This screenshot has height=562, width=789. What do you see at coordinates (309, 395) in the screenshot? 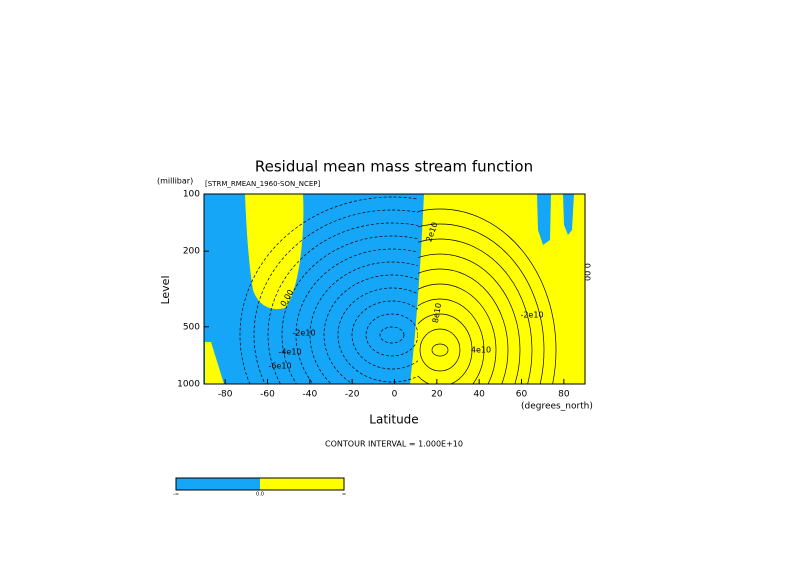
I see `x-tick-label: -40` at bounding box center [309, 395].